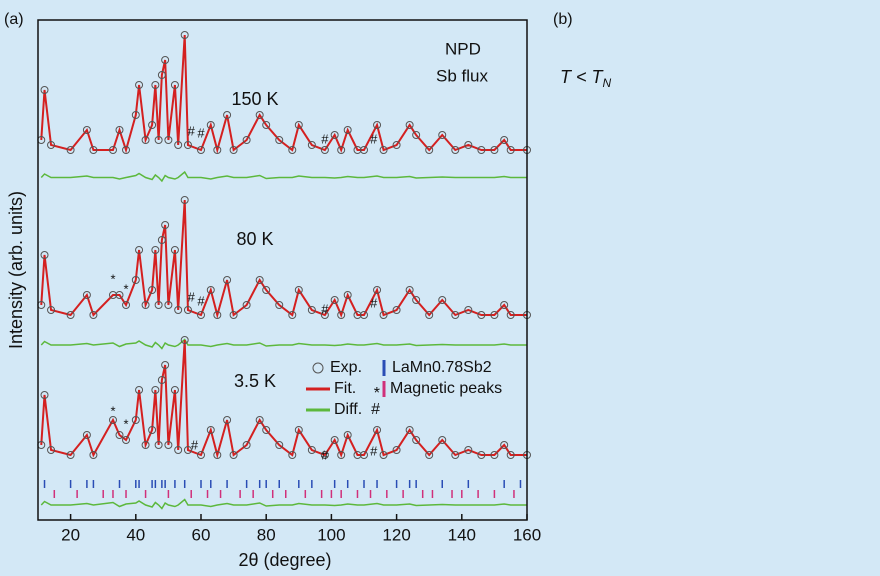  What do you see at coordinates (331, 534) in the screenshot?
I see `x-tick-label: 100` at bounding box center [331, 534].